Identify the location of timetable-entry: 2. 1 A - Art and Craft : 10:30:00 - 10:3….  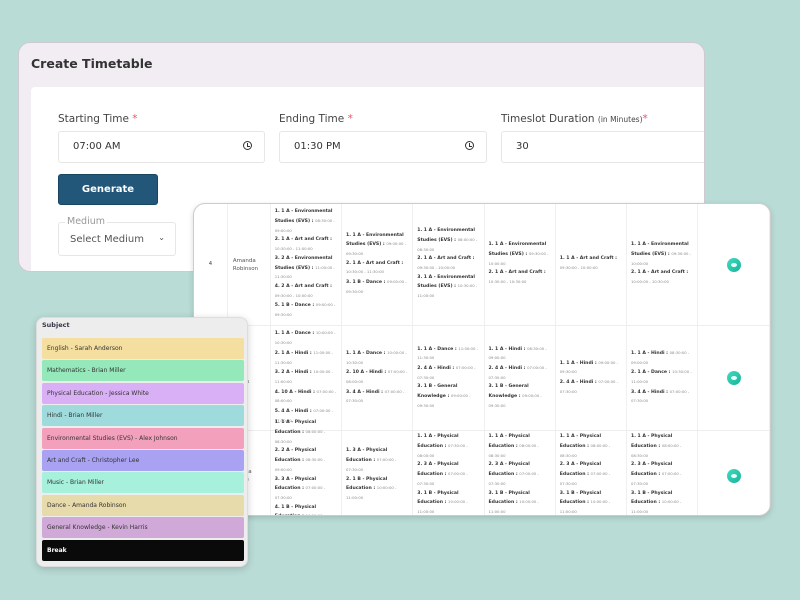
(520, 278).